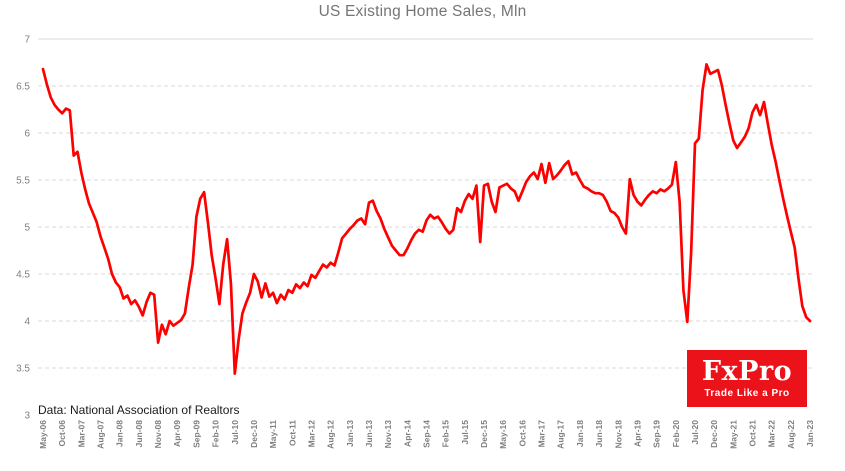 The height and width of the screenshot is (471, 845). What do you see at coordinates (747, 393) in the screenshot?
I see `fxpro-tagline-text: Trade Like a Pro` at bounding box center [747, 393].